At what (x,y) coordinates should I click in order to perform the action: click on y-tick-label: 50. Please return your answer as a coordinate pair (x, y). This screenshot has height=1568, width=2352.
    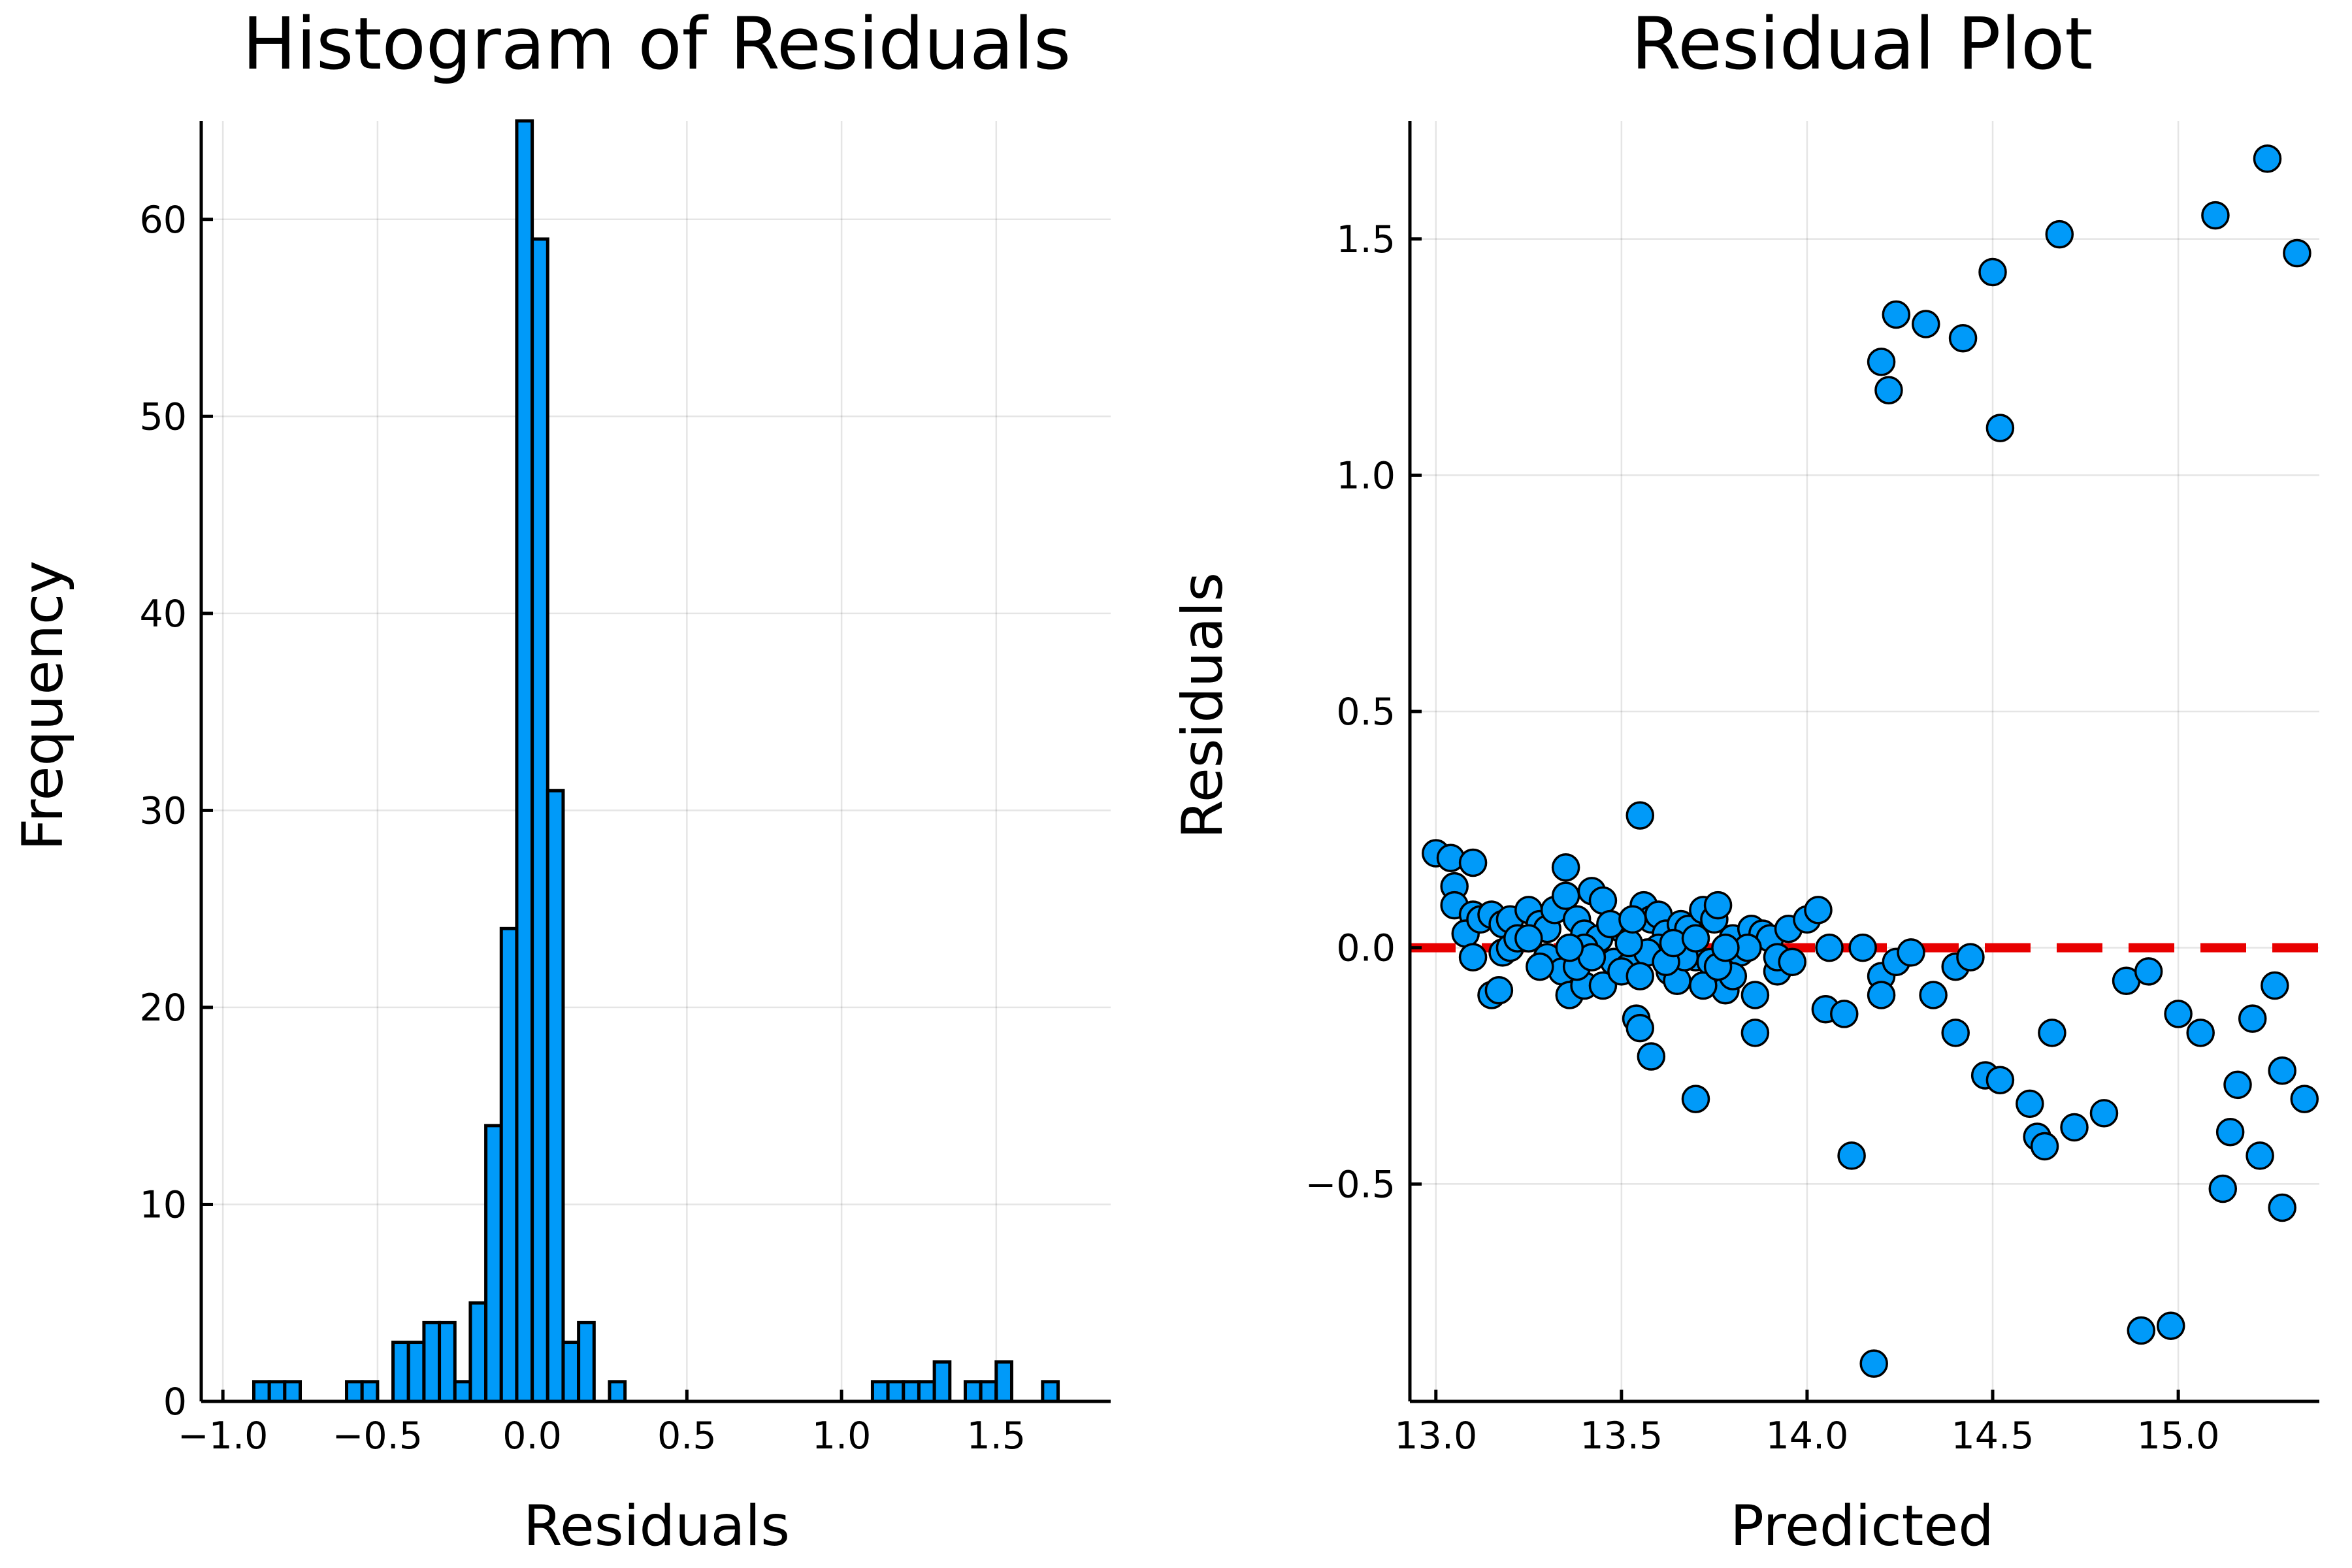
    Looking at the image, I should click on (163, 416).